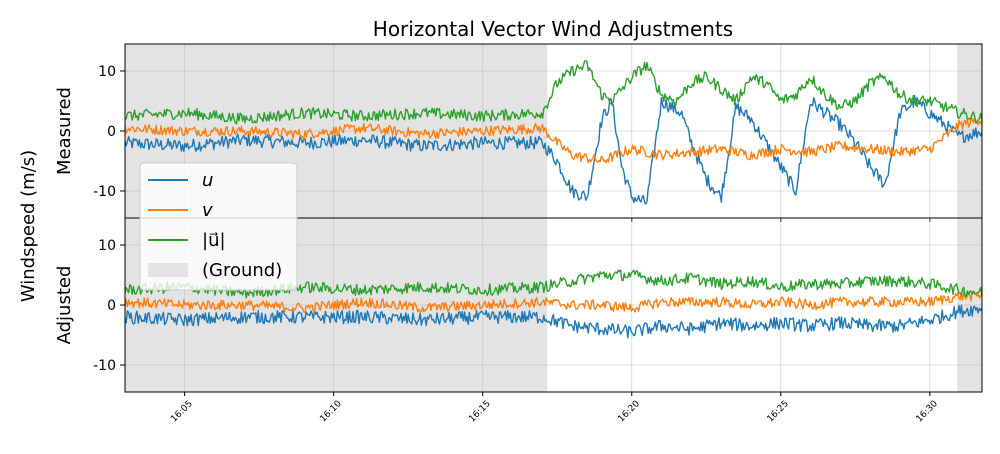 The image size is (1000, 454). What do you see at coordinates (207, 210) in the screenshot?
I see `legend-label: v` at bounding box center [207, 210].